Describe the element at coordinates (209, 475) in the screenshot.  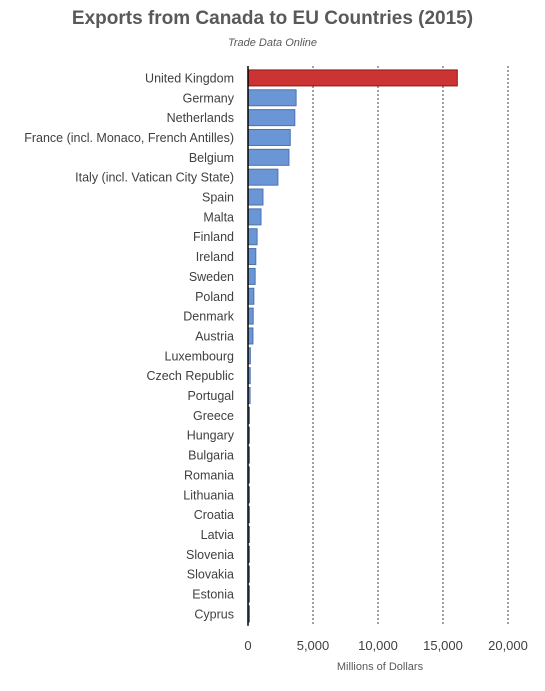
I see `category-label-20: Romania` at that location.